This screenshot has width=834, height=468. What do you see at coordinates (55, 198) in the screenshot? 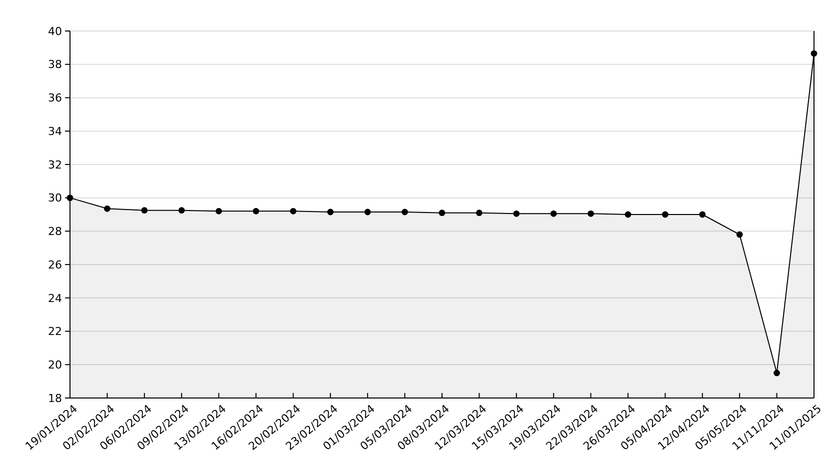
I see `y-tick-label: 30` at bounding box center [55, 198].